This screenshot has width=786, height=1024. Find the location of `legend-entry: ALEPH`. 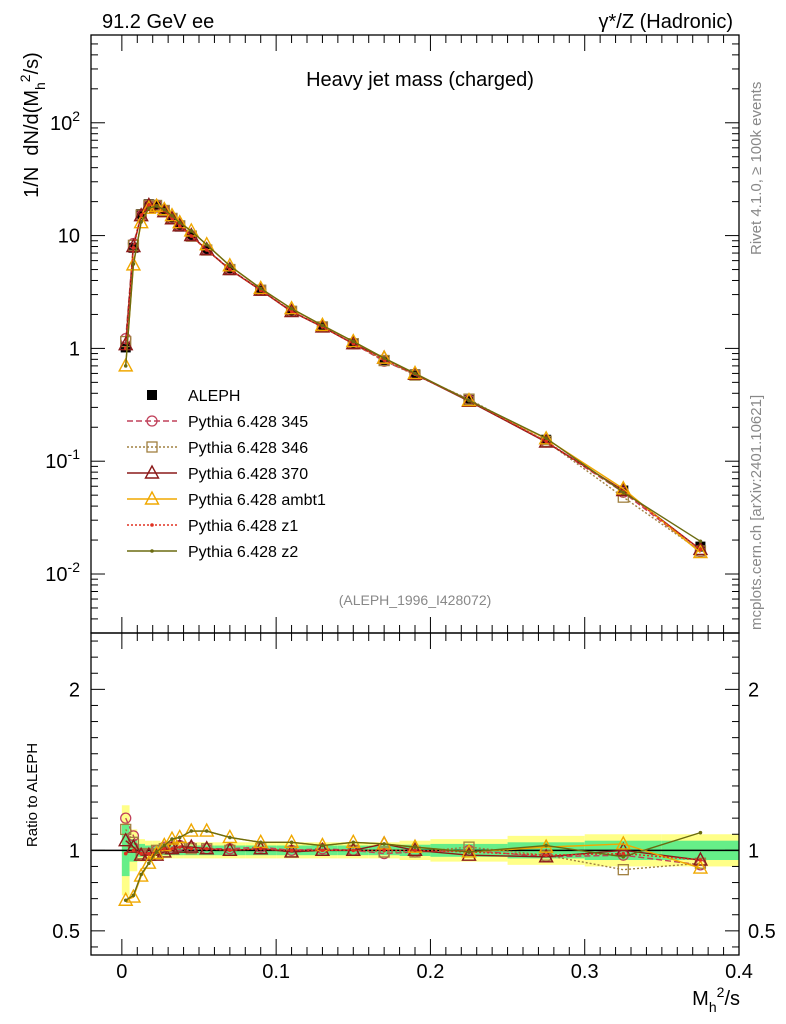

legend-entry: ALEPH is located at coordinates (193, 396).